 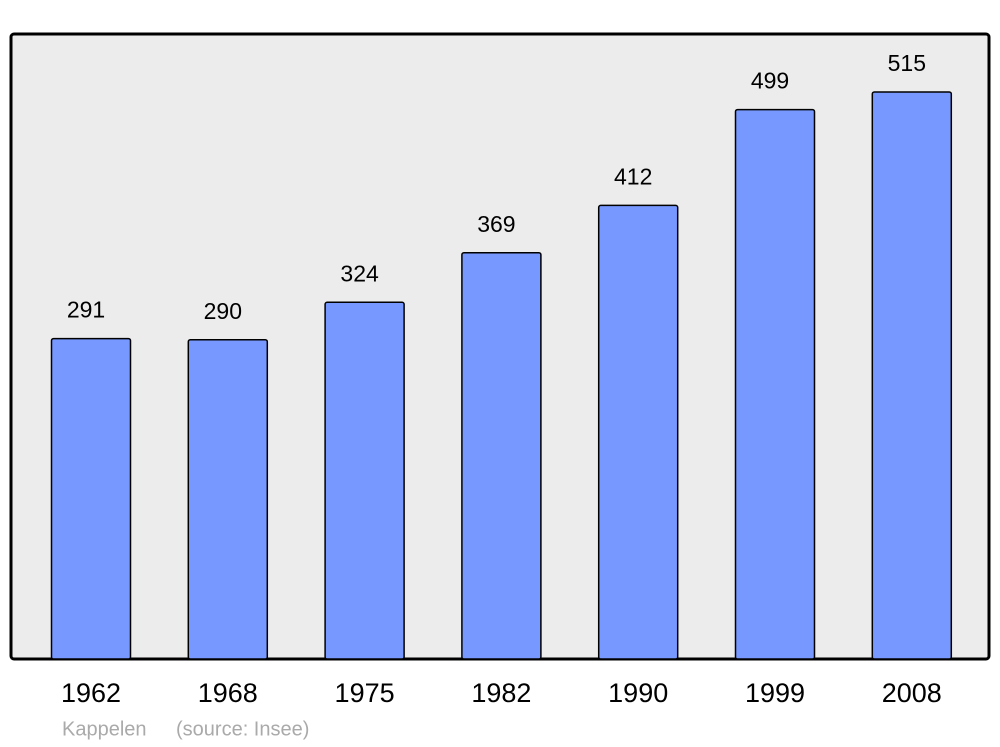 What do you see at coordinates (775, 693) in the screenshot?
I see `x-tick-label: 1999` at bounding box center [775, 693].